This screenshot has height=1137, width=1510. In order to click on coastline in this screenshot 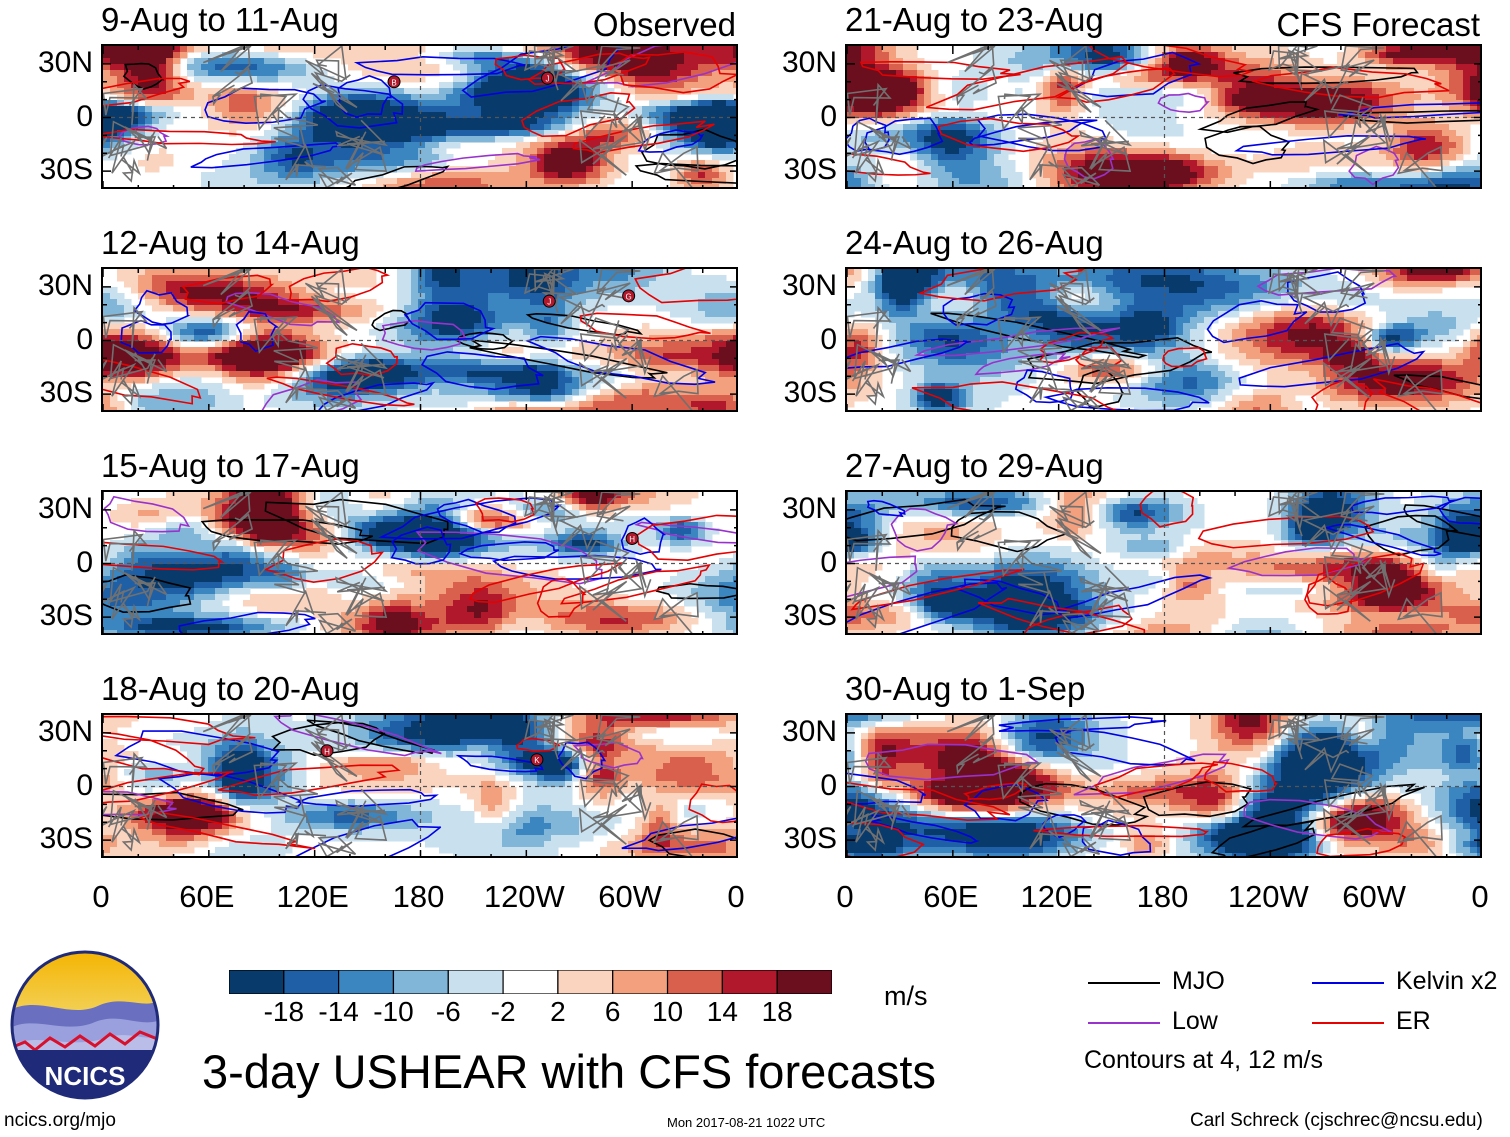, I will do `click(135, 132)`.